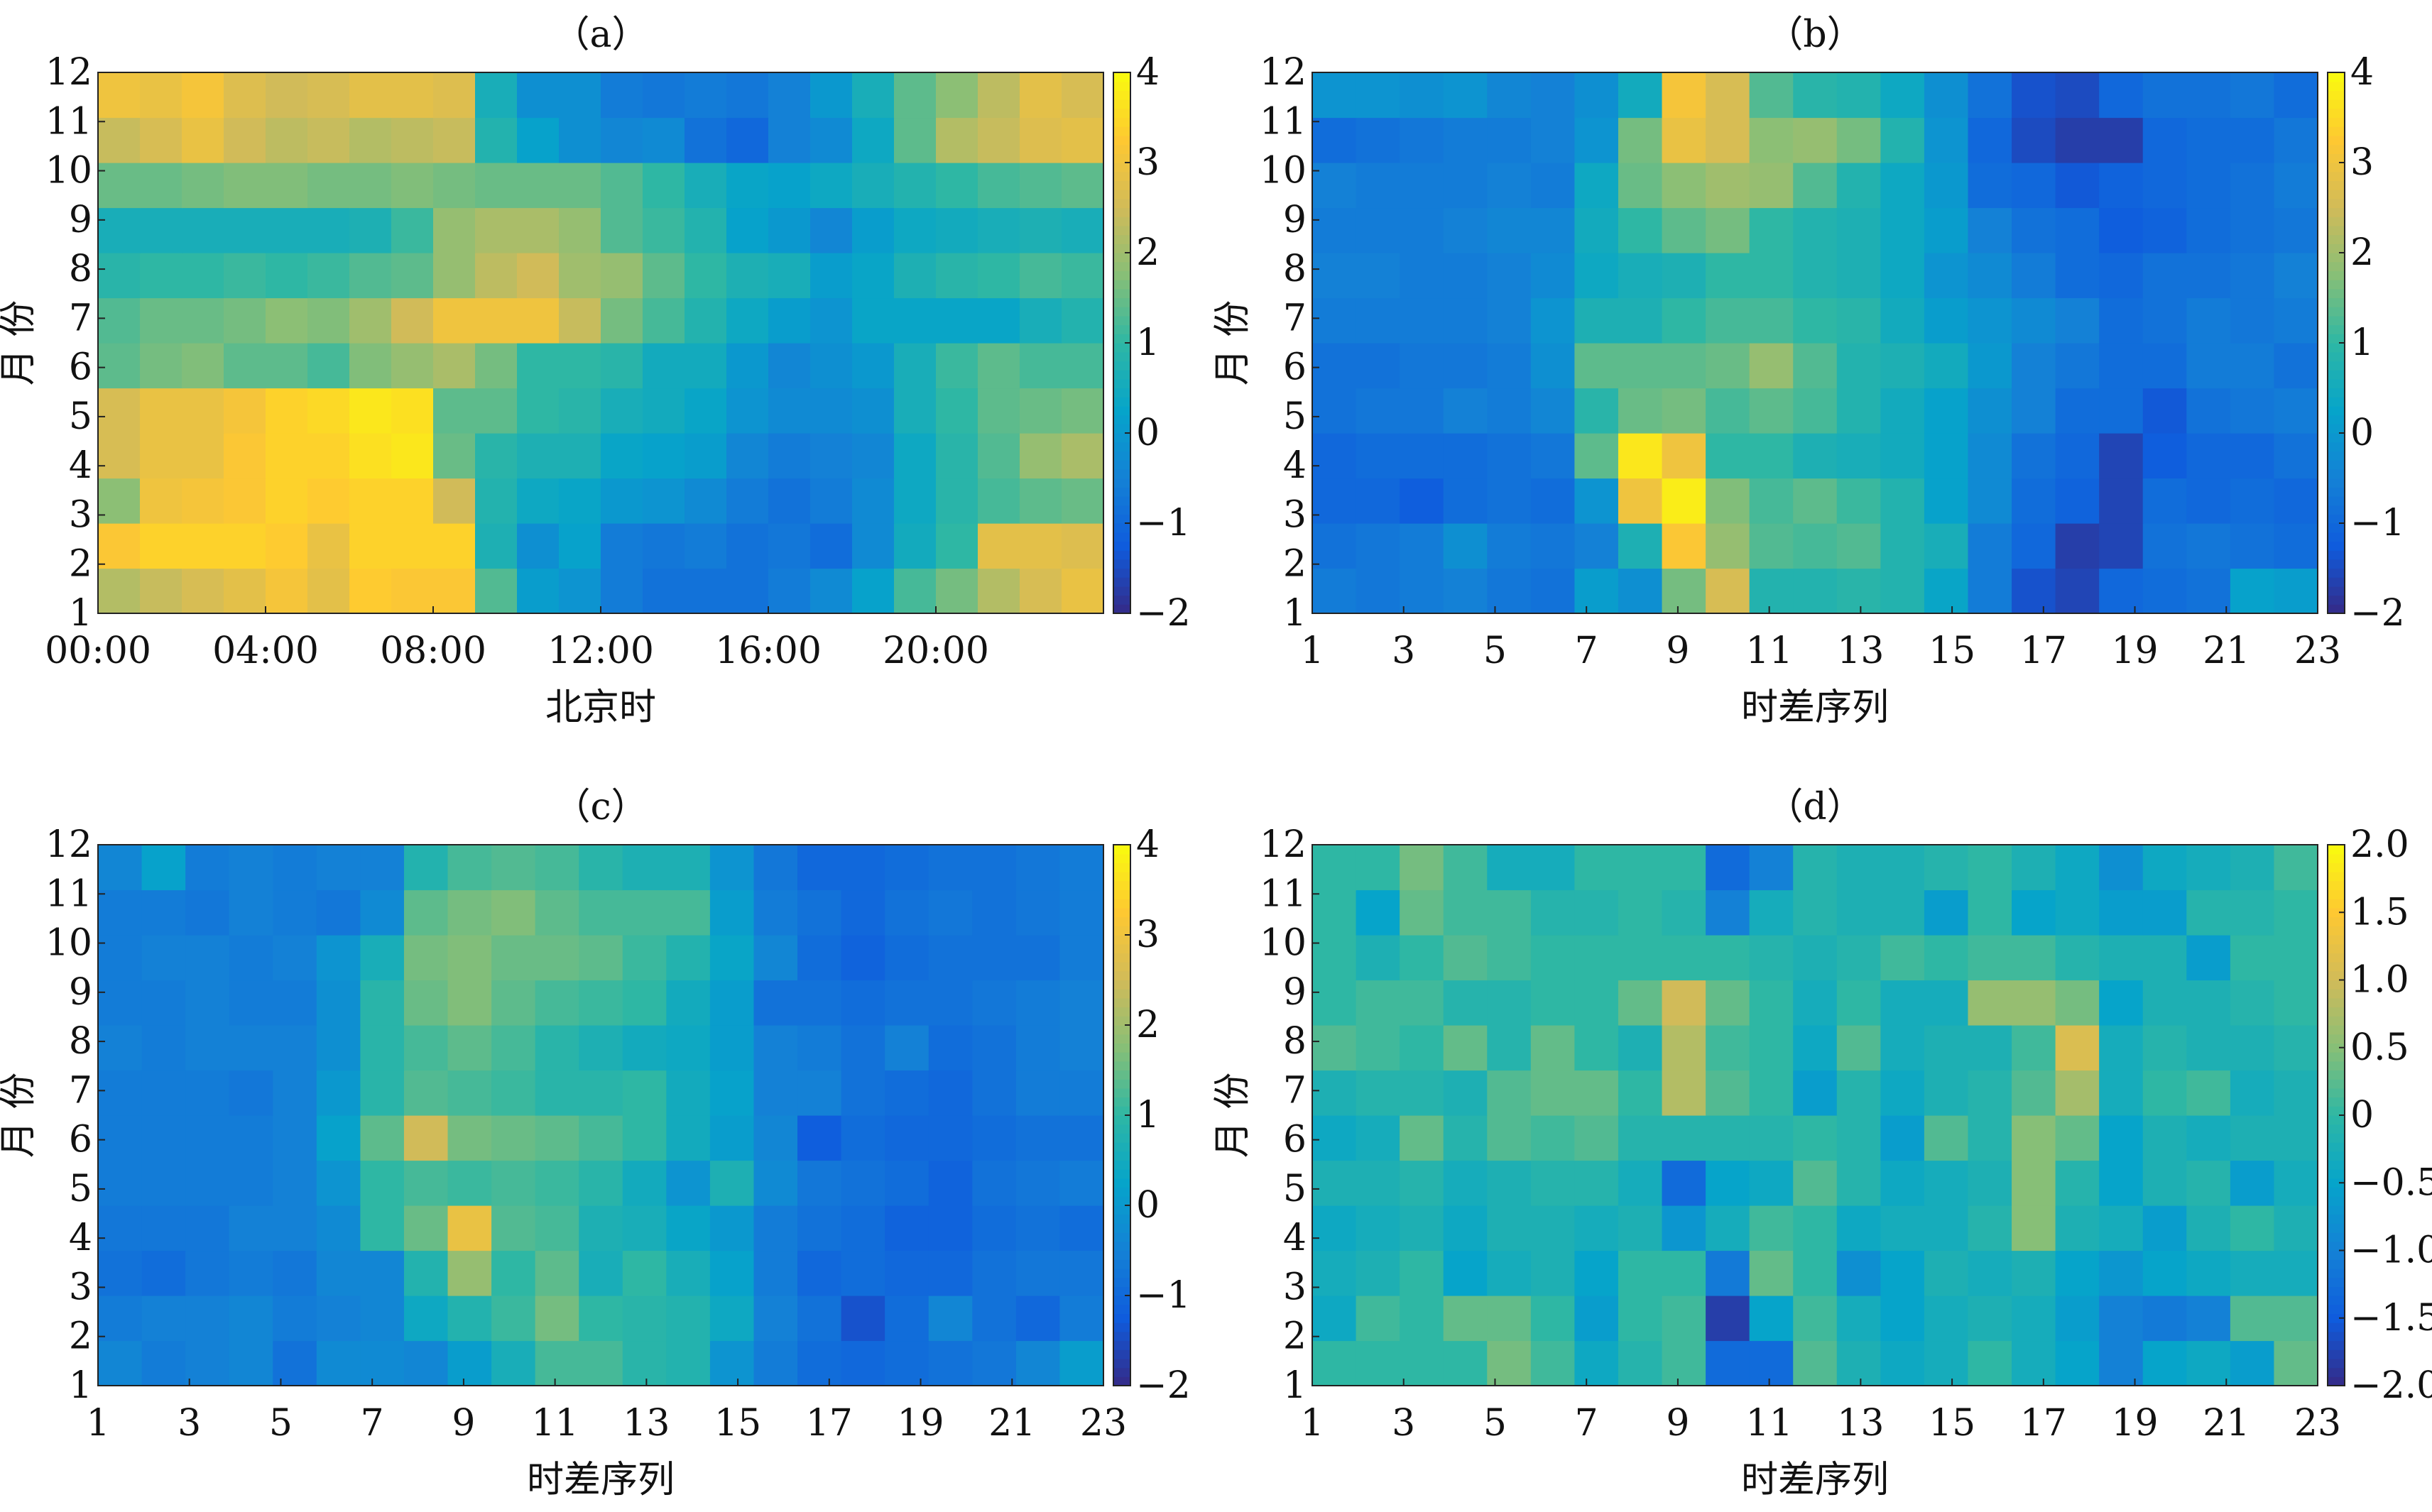 This screenshot has width=2432, height=1512. Describe the element at coordinates (372, 1424) in the screenshot. I see `x-tick-label: 7` at that location.